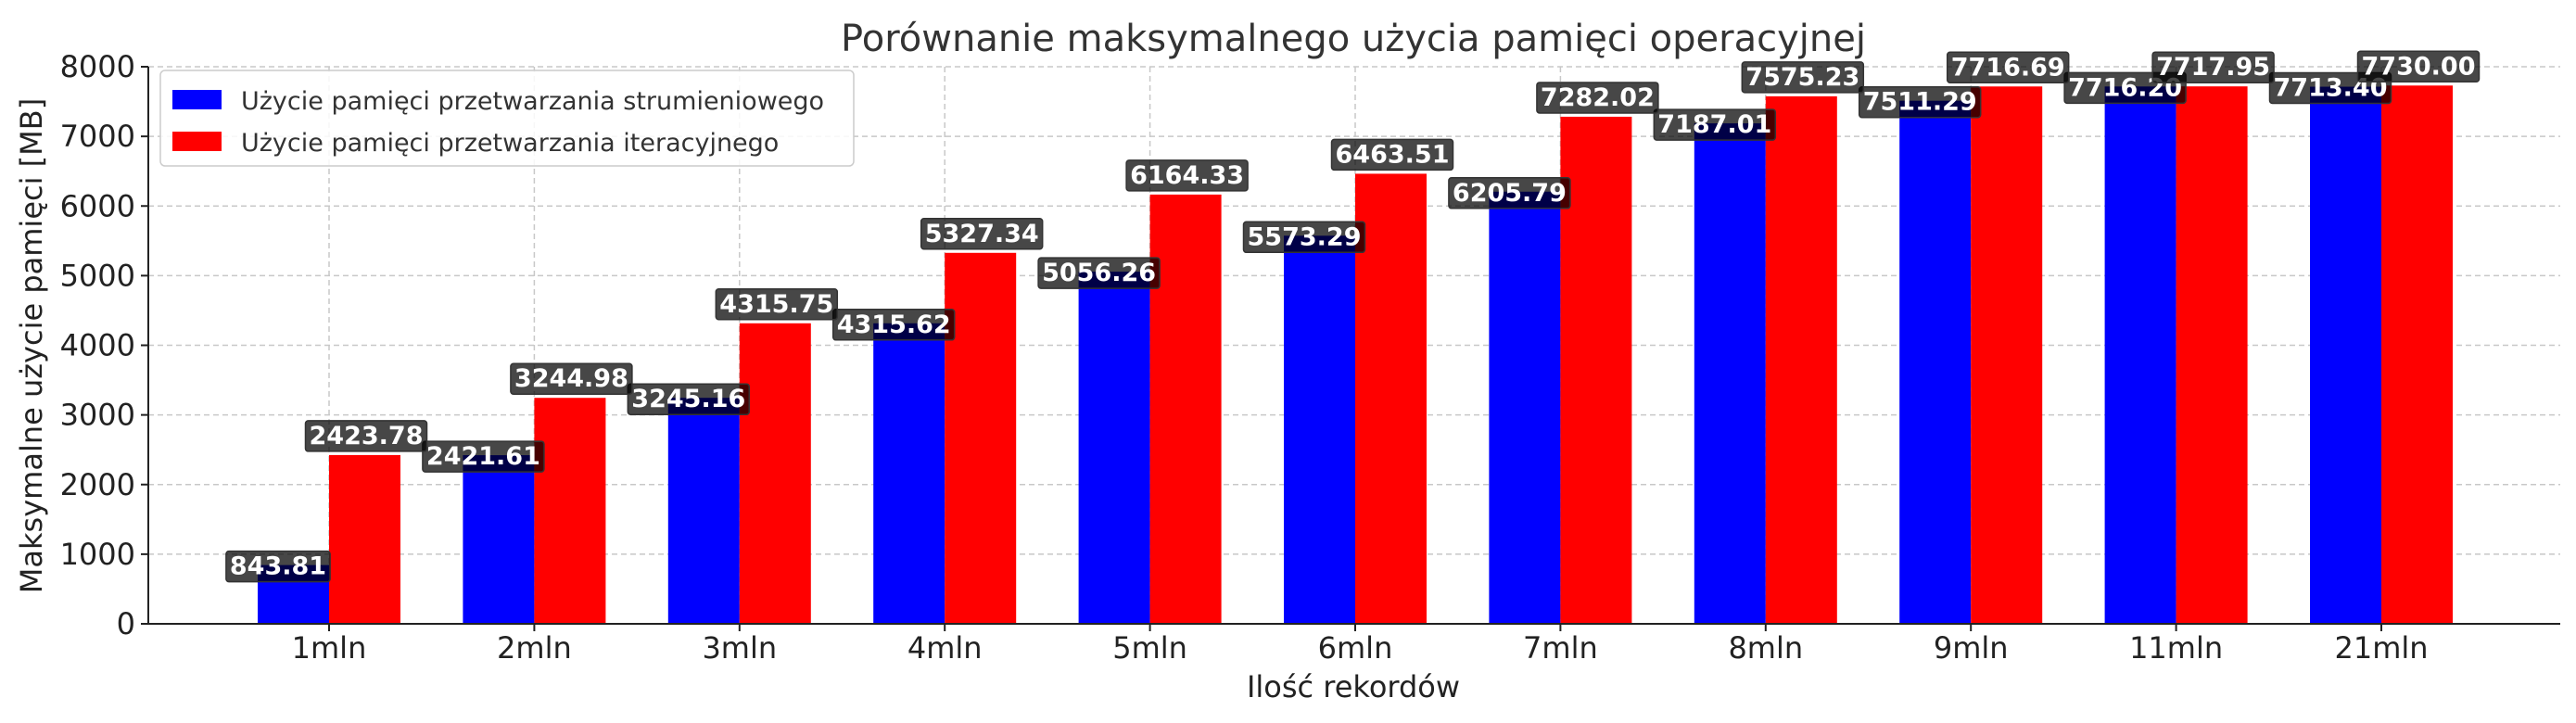 The image size is (2576, 723). I want to click on x-tick-label: 2mln, so click(534, 648).